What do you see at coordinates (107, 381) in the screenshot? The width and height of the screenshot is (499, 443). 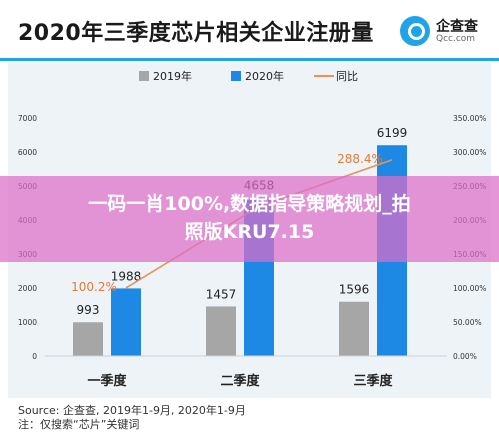 I see `x-tick-label: 一季度` at bounding box center [107, 381].